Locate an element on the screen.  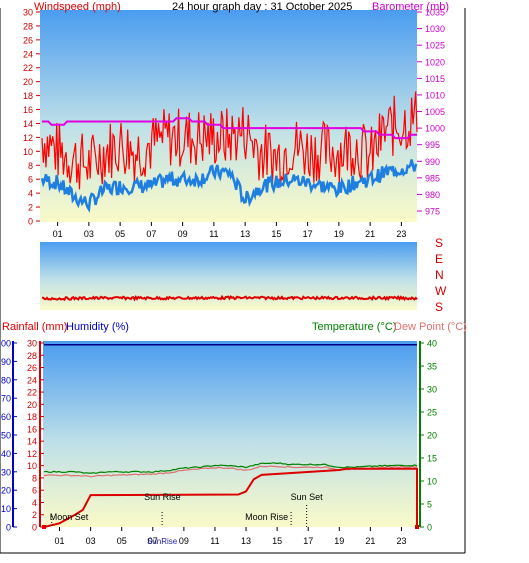
humidity-tick-label: 70 is located at coordinates (6, 399).